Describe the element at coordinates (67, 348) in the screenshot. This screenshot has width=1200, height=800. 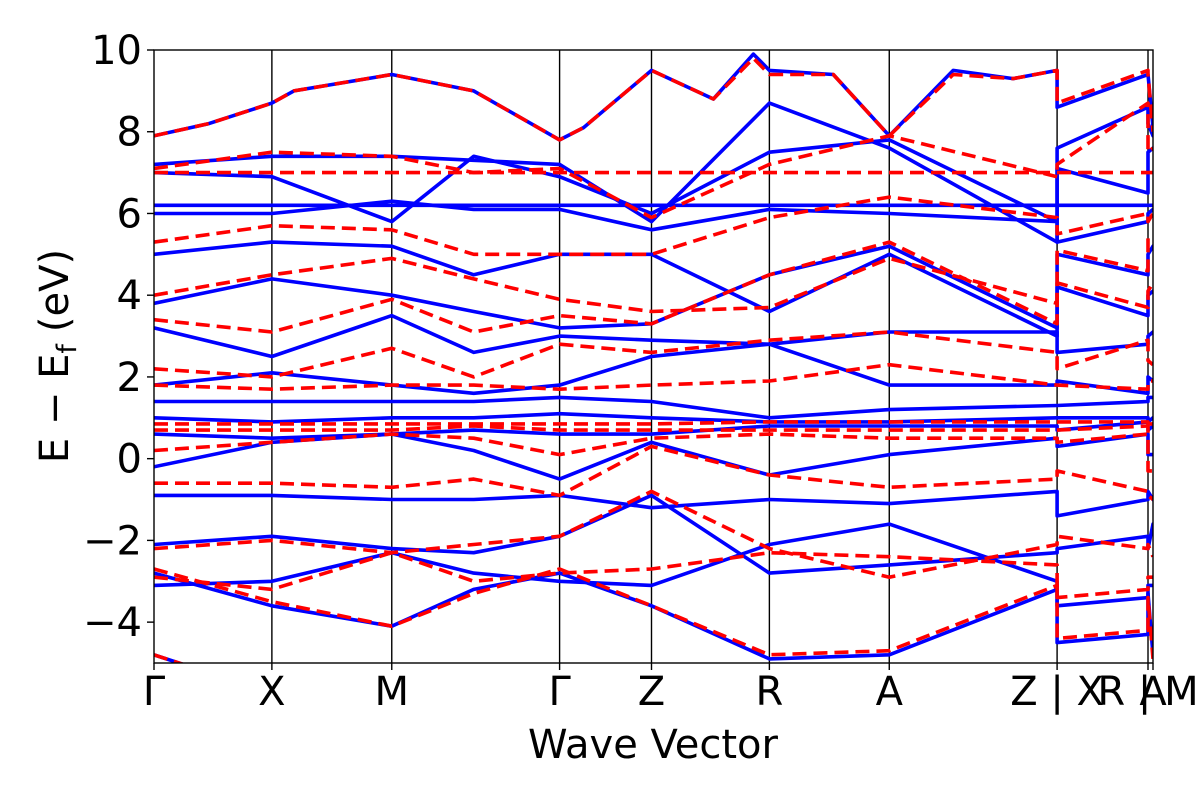
I see `y-axis-label-subscript: f` at that location.